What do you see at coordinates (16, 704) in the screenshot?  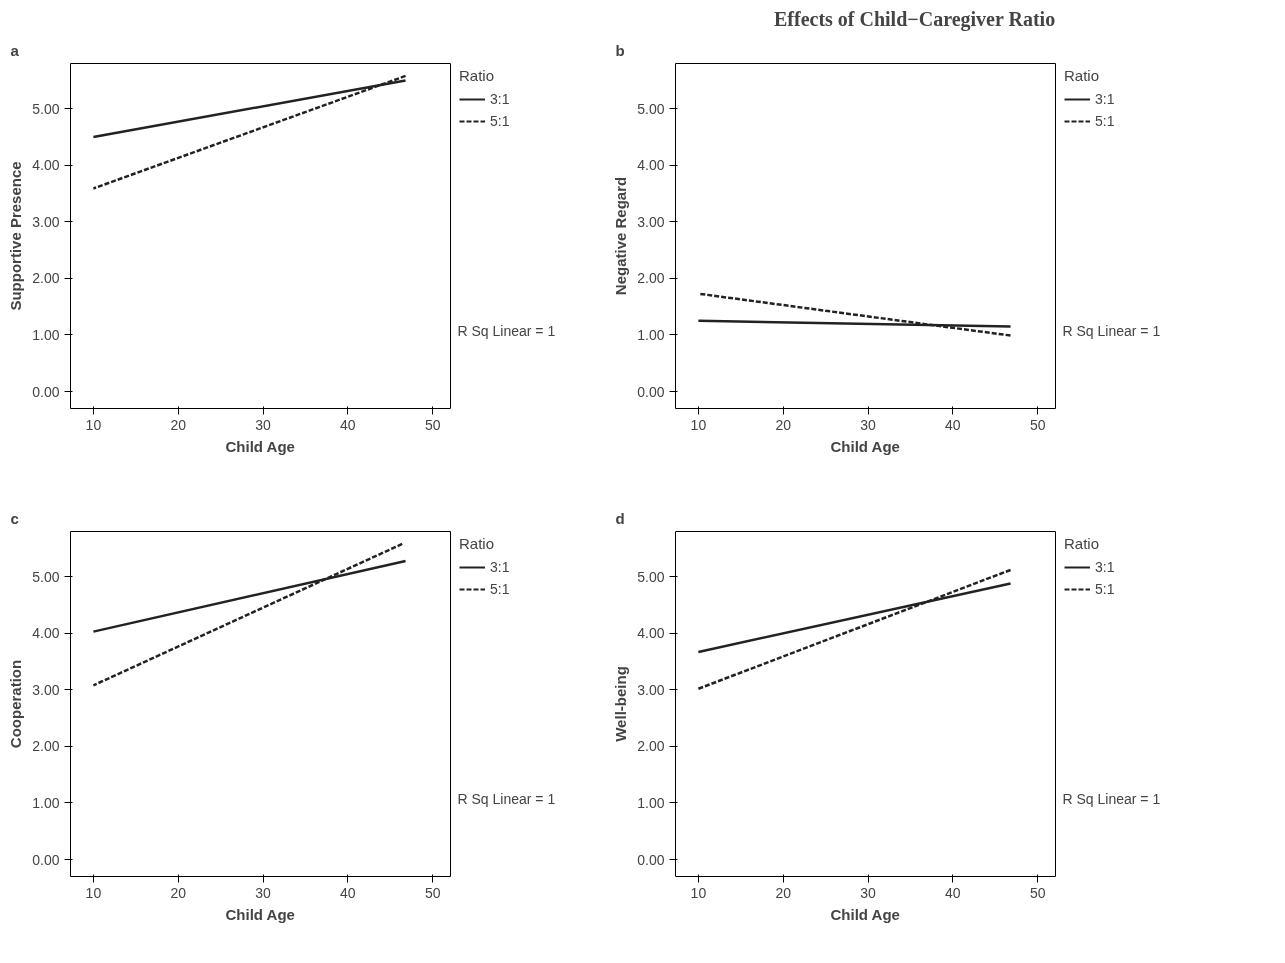 I see `y-axis-title: Cooperation` at bounding box center [16, 704].